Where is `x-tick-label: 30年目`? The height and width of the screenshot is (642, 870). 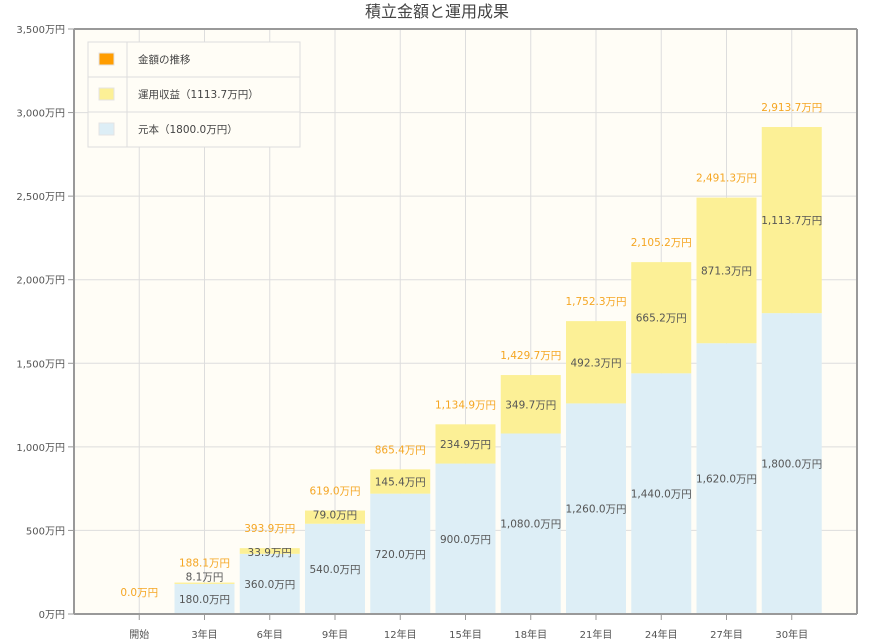
x-tick-label: 30年目 is located at coordinates (791, 634).